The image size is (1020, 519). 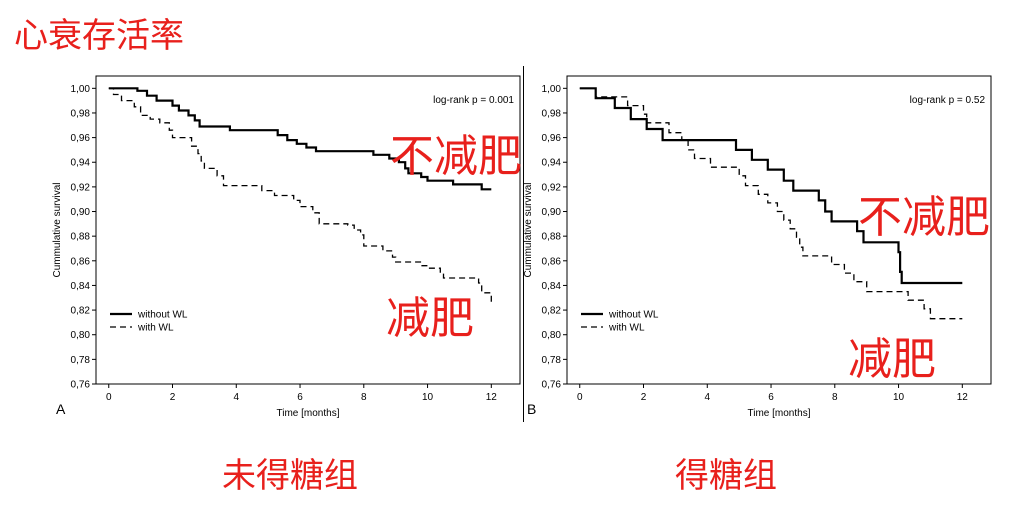 What do you see at coordinates (173, 397) in the screenshot?
I see `panel-a-x-tick-label: 2` at bounding box center [173, 397].